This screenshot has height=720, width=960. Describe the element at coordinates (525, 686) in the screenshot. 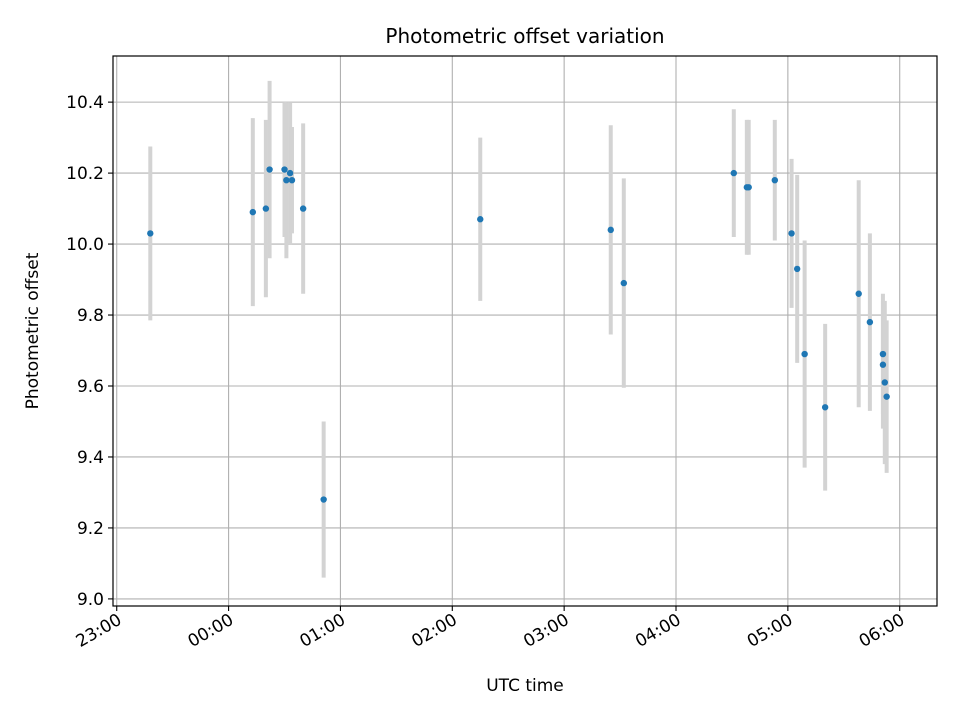

I see `x-axis-label: UTC time` at that location.